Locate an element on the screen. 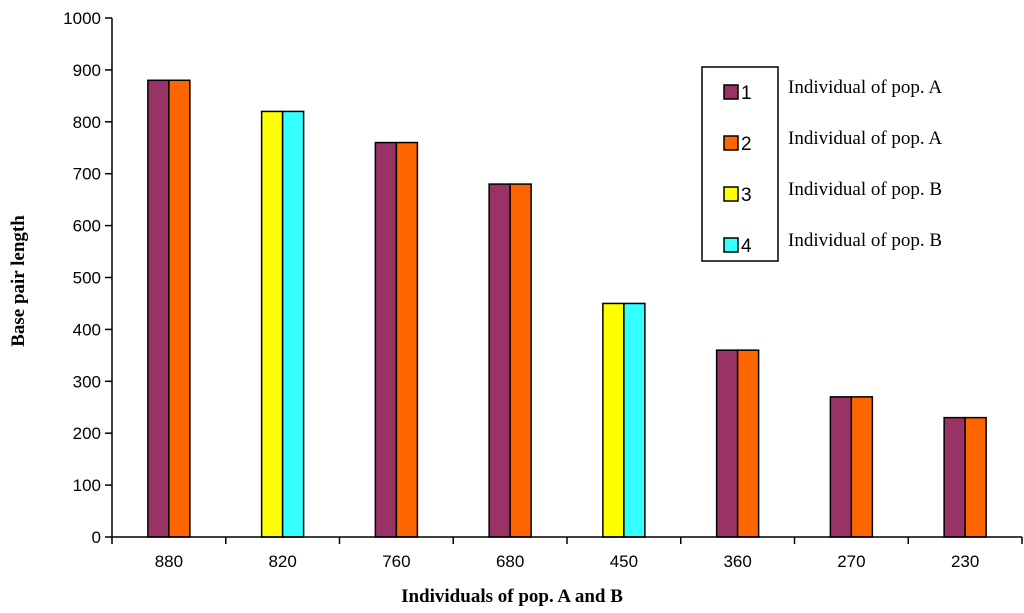 This screenshot has width=1024, height=613. x-tick-label: 450 is located at coordinates (624, 561).